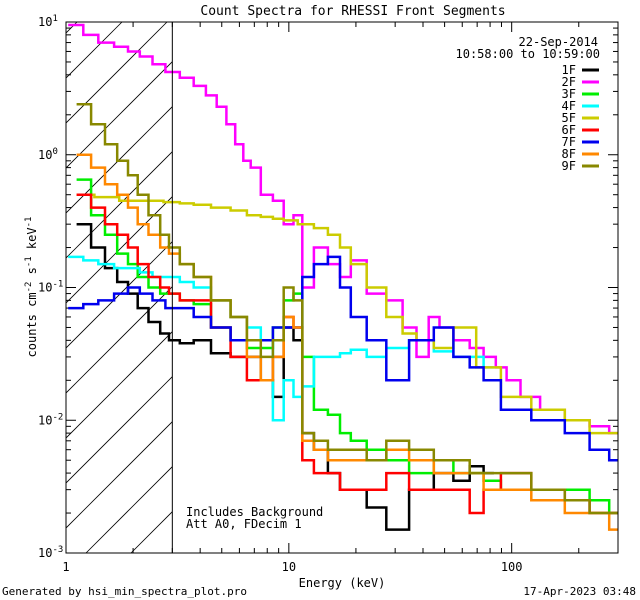 This screenshot has width=640, height=600. I want to click on legend-label-1F: 1F, so click(569, 70).